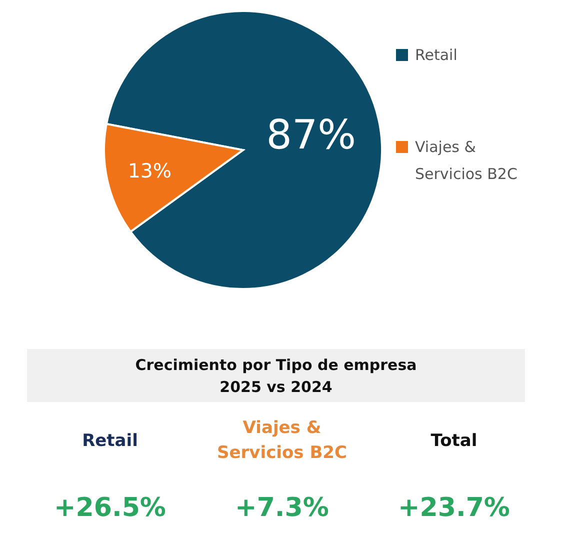  What do you see at coordinates (110, 508) in the screenshot?
I see `text: +26.5%` at bounding box center [110, 508].